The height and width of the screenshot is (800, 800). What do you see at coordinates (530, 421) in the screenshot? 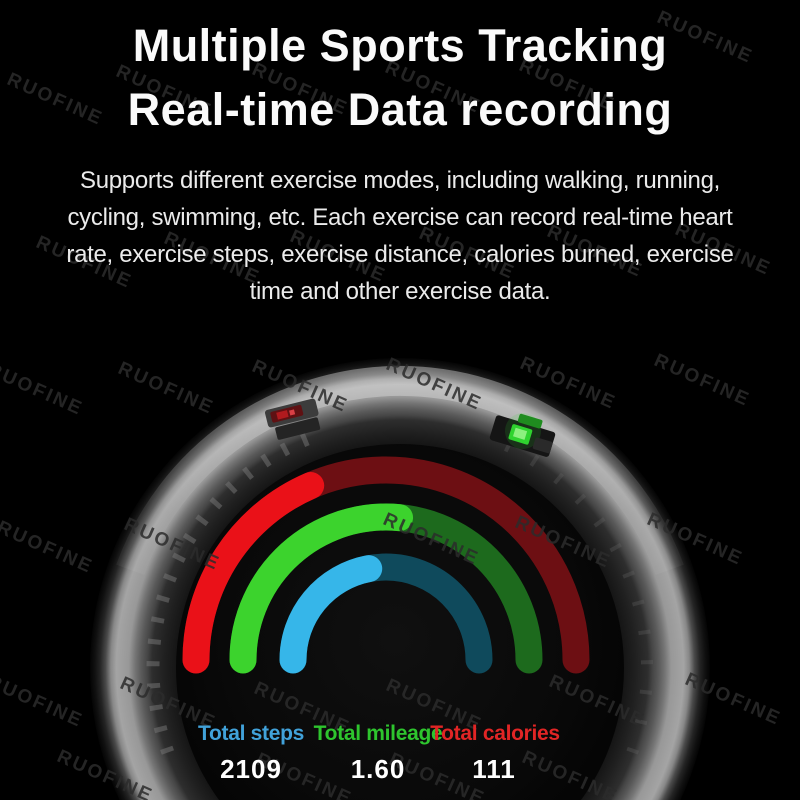
I see `green-led-upper` at bounding box center [530, 421].